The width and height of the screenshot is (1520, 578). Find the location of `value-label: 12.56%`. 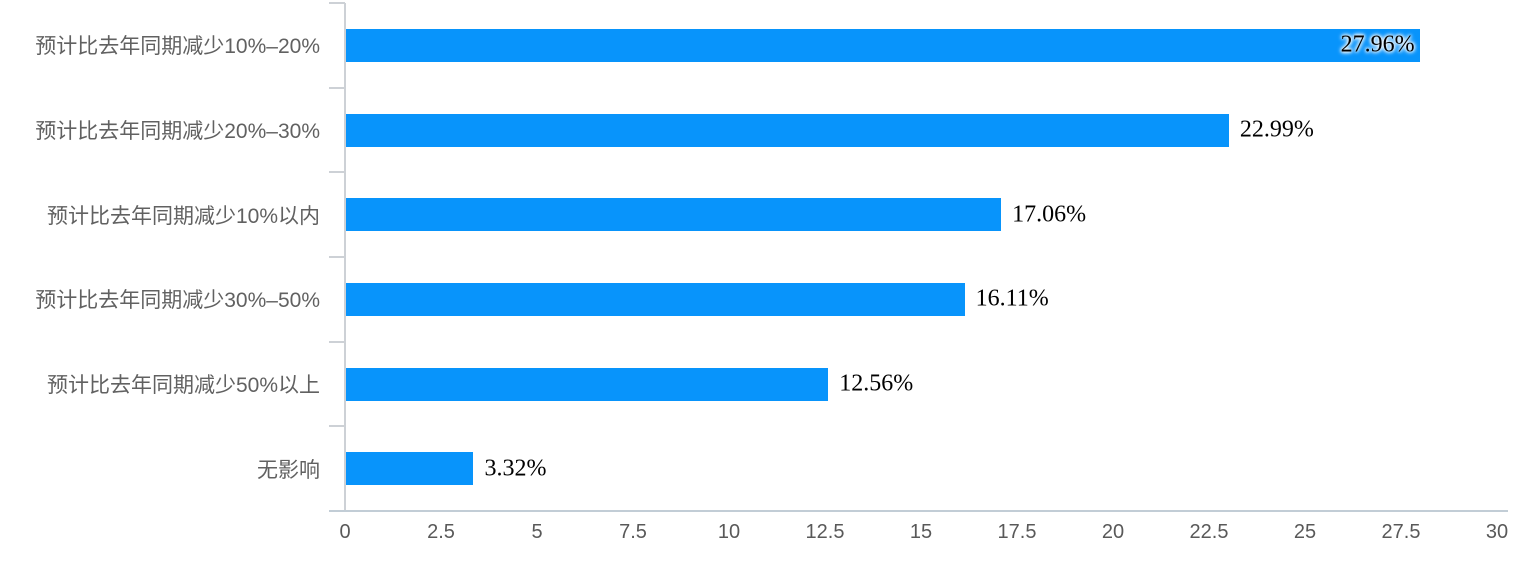

value-label: 12.56% is located at coordinates (876, 383).